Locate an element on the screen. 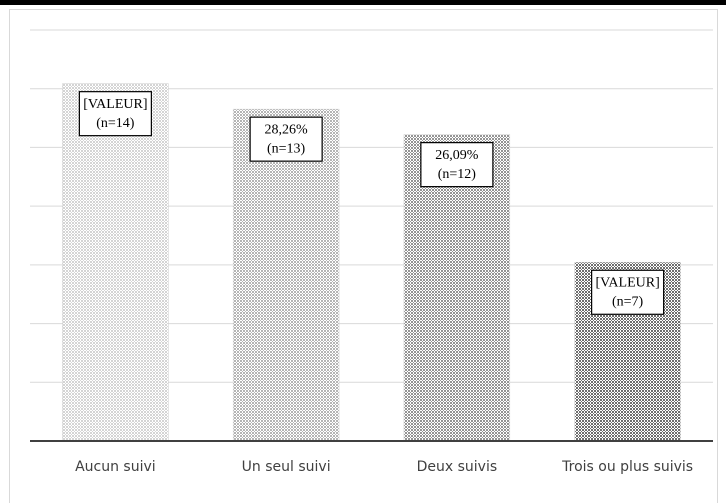  x-tick-label: Trois ou plus suivis is located at coordinates (627, 467).